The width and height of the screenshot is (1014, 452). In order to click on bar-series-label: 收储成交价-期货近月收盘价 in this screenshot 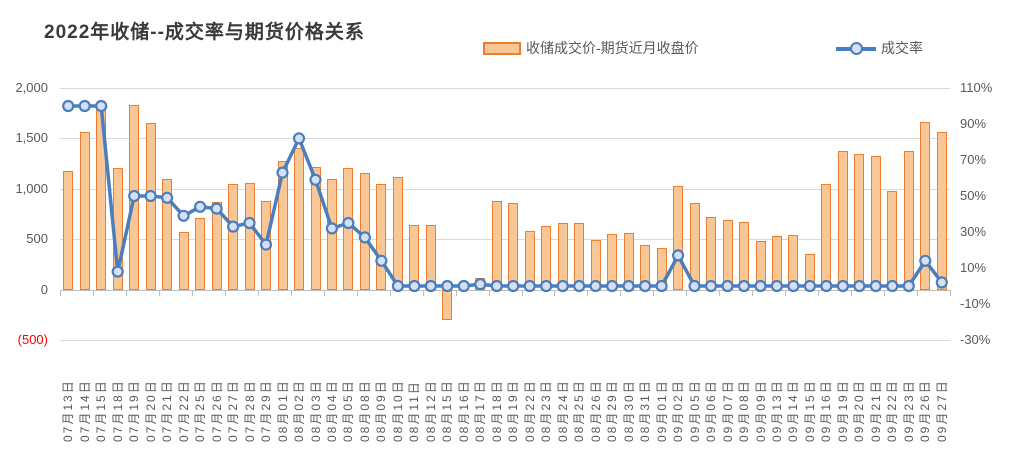, I will do `click(612, 48)`.